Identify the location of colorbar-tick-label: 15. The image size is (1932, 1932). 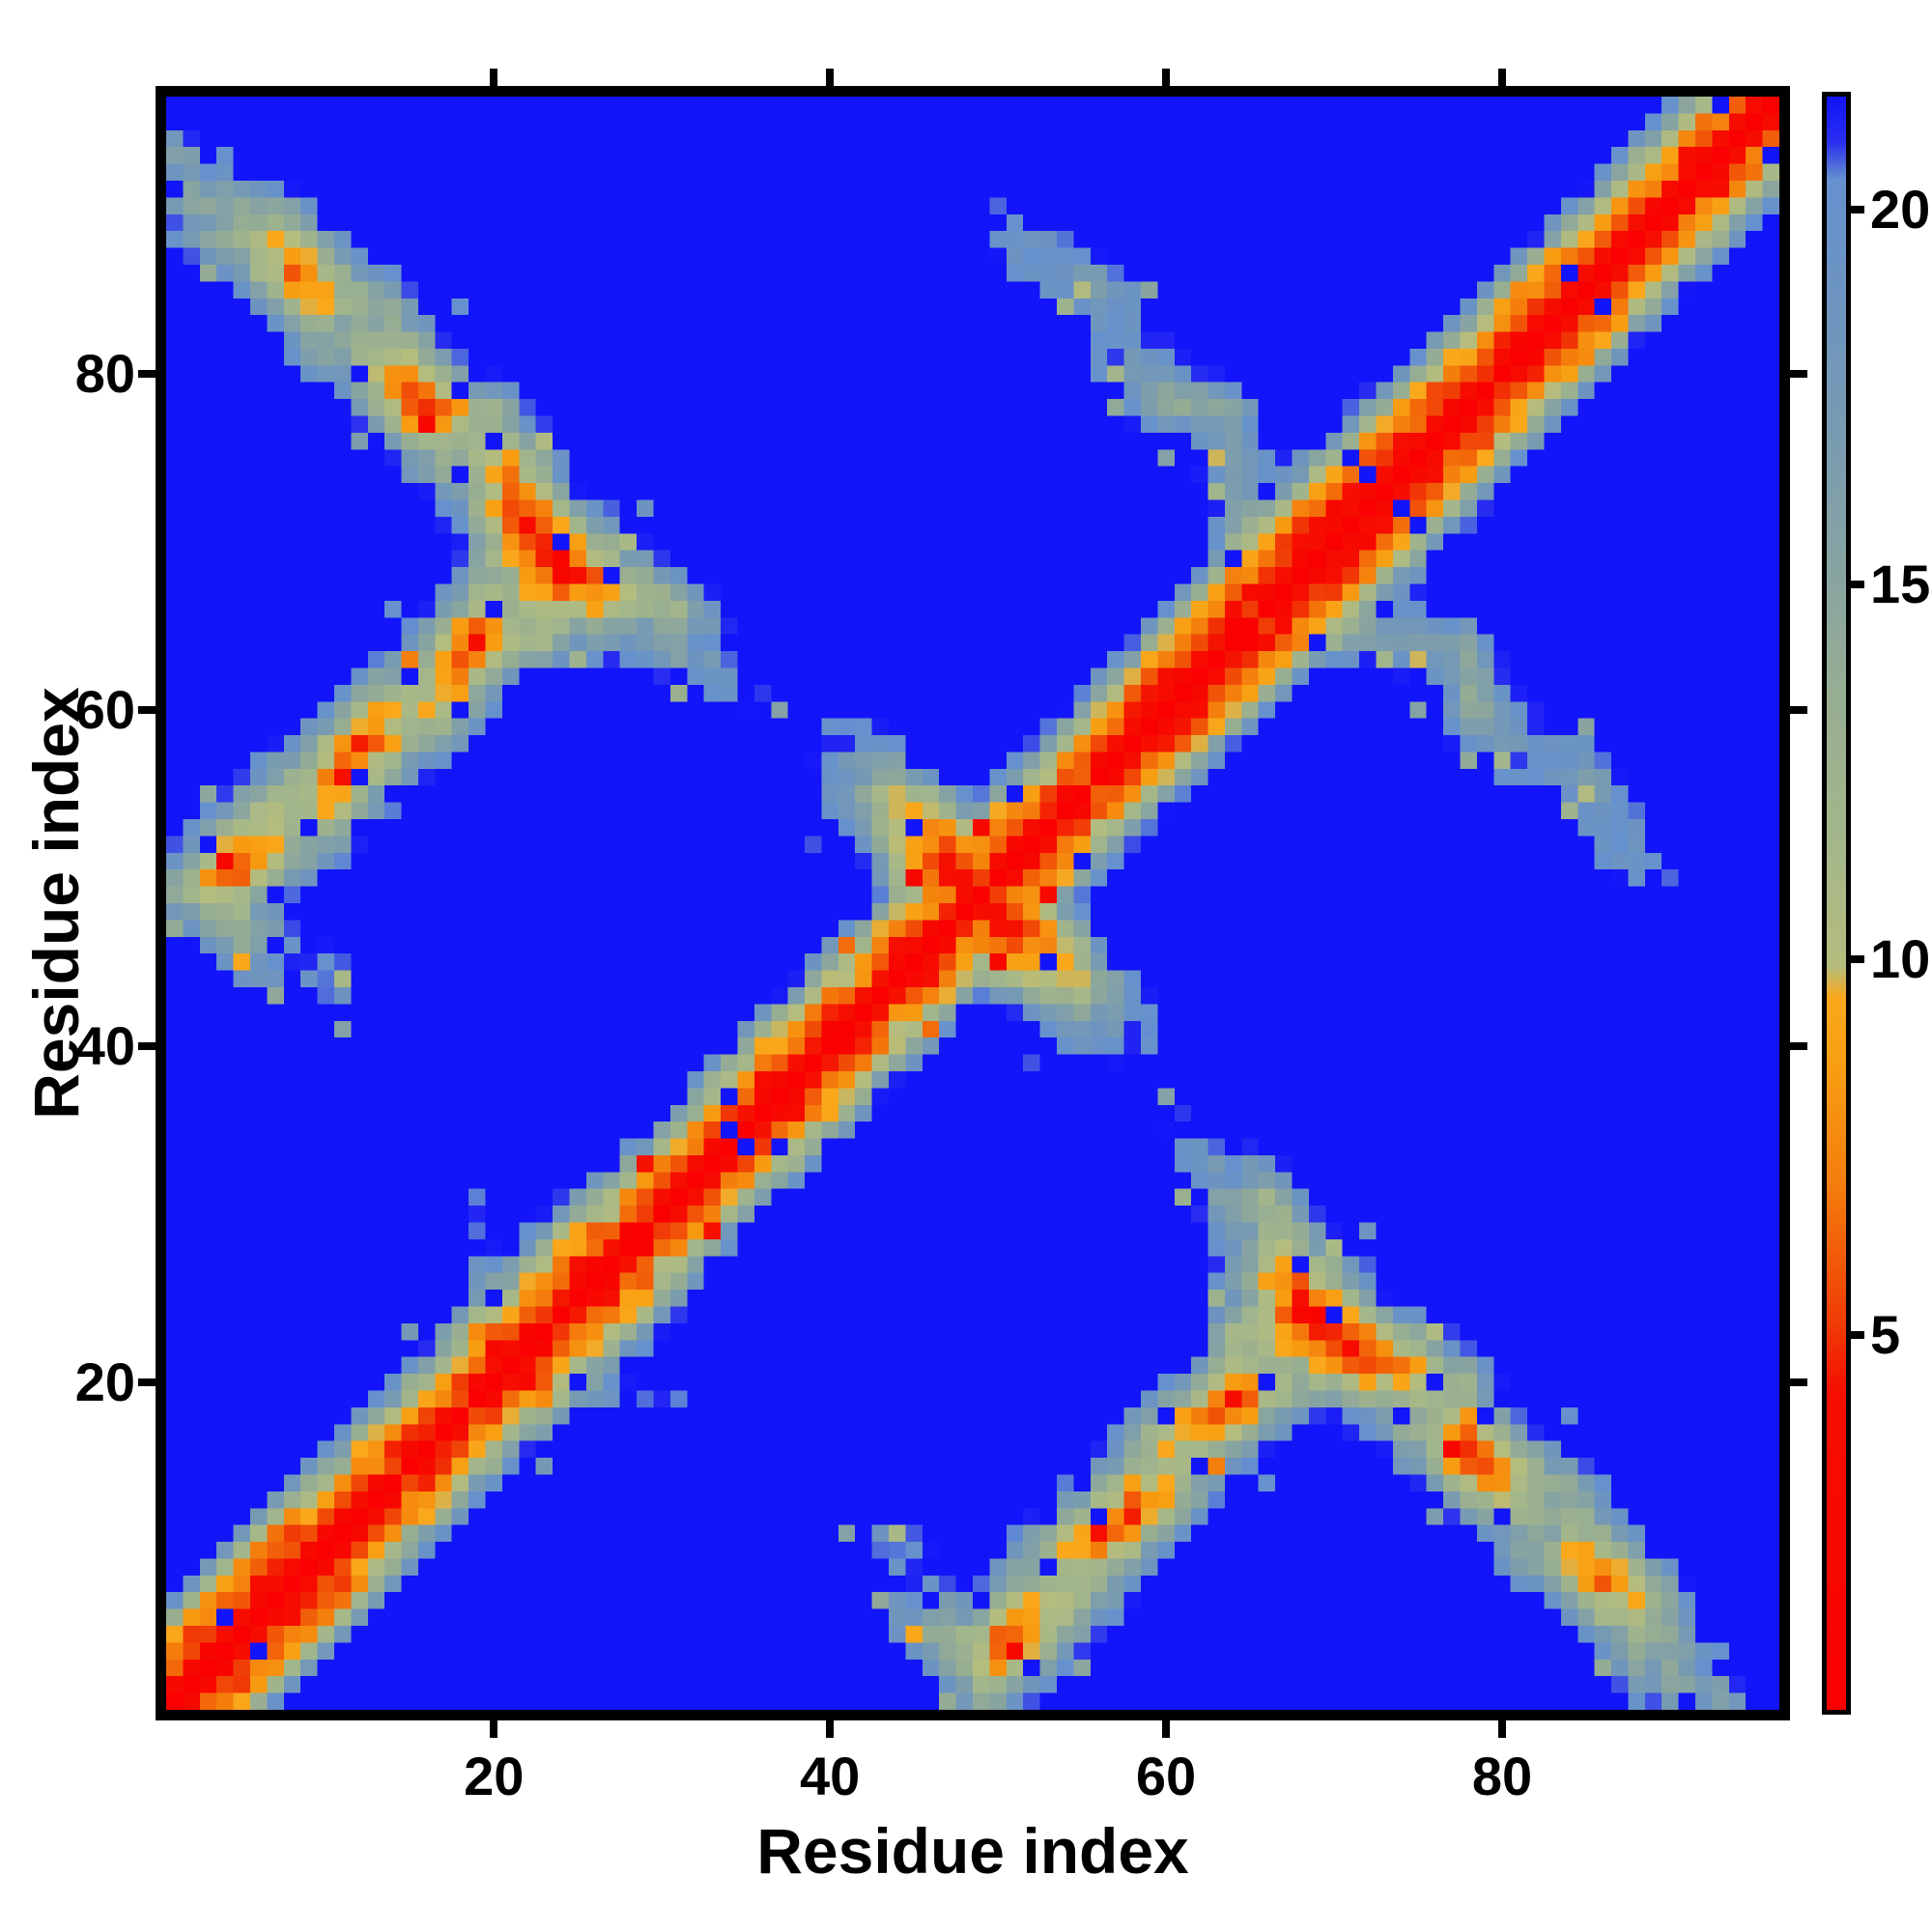
(1900, 583).